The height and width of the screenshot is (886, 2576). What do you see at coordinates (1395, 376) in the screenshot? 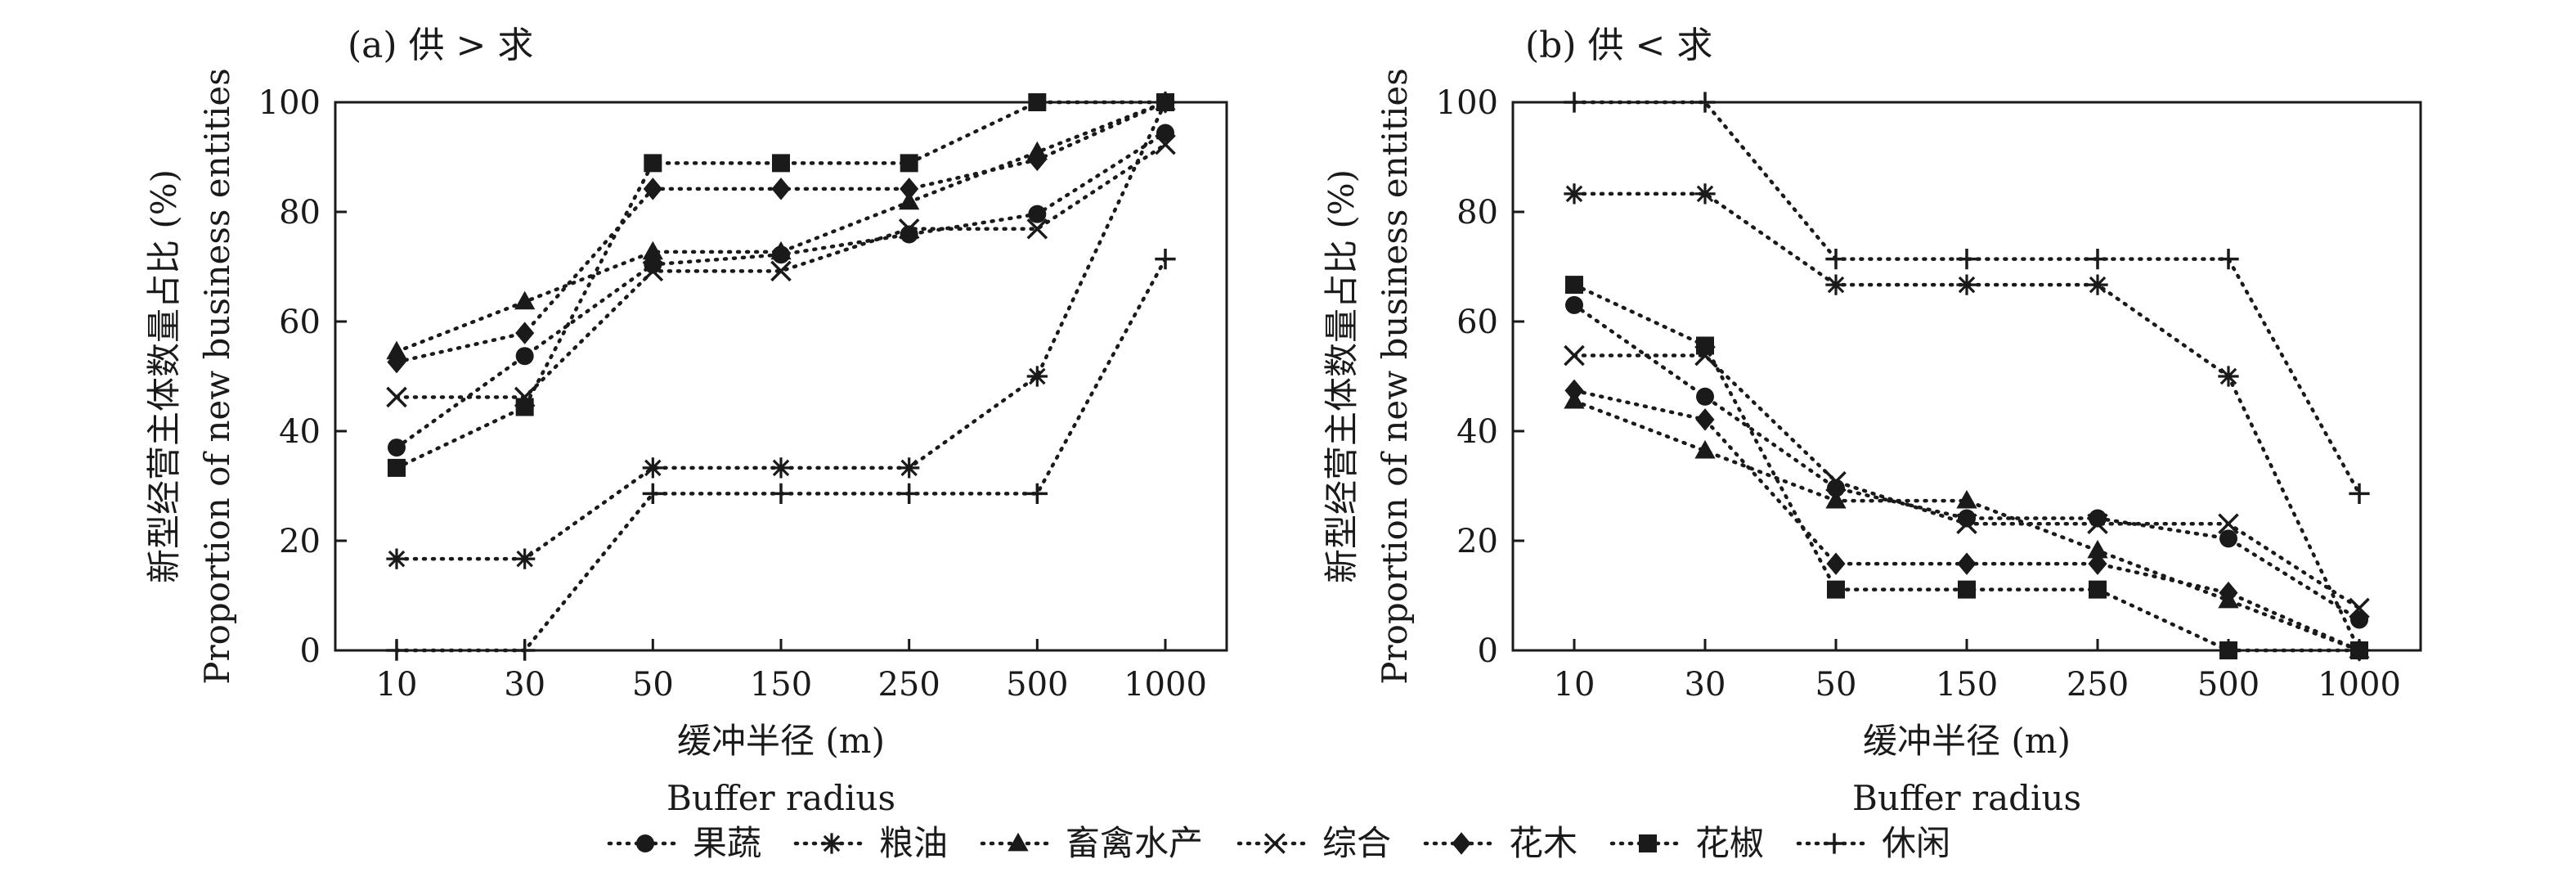
I see `panel-b-ylabel-en: Proportion of new business entities` at bounding box center [1395, 376].